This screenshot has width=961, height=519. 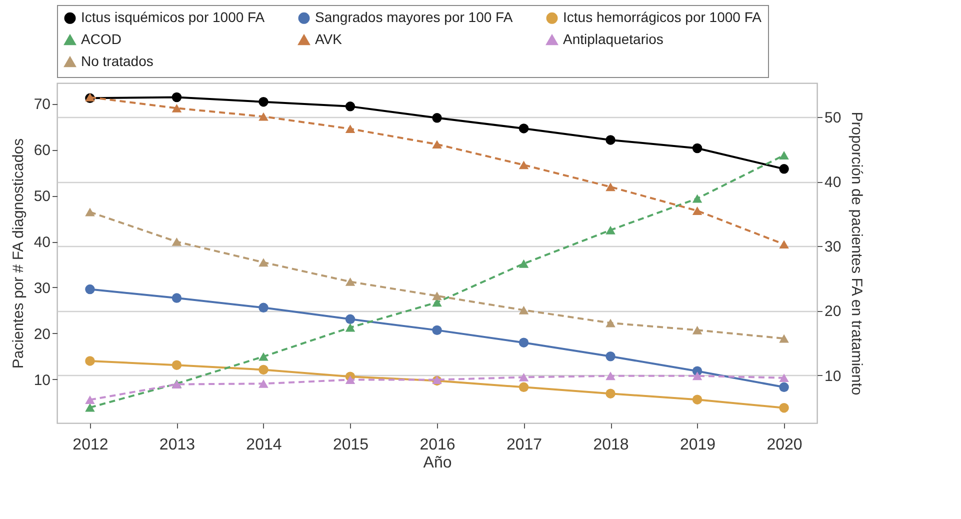 What do you see at coordinates (438, 445) in the screenshot?
I see `x-tick-label: 2016` at bounding box center [438, 445].